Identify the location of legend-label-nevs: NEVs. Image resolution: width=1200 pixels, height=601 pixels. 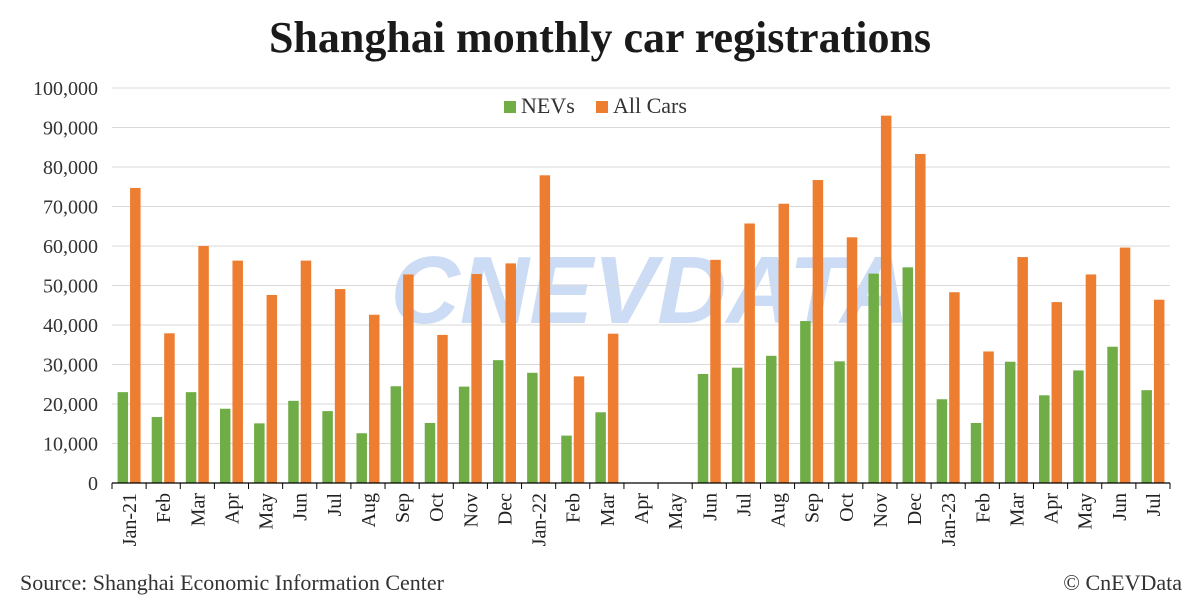
(548, 105).